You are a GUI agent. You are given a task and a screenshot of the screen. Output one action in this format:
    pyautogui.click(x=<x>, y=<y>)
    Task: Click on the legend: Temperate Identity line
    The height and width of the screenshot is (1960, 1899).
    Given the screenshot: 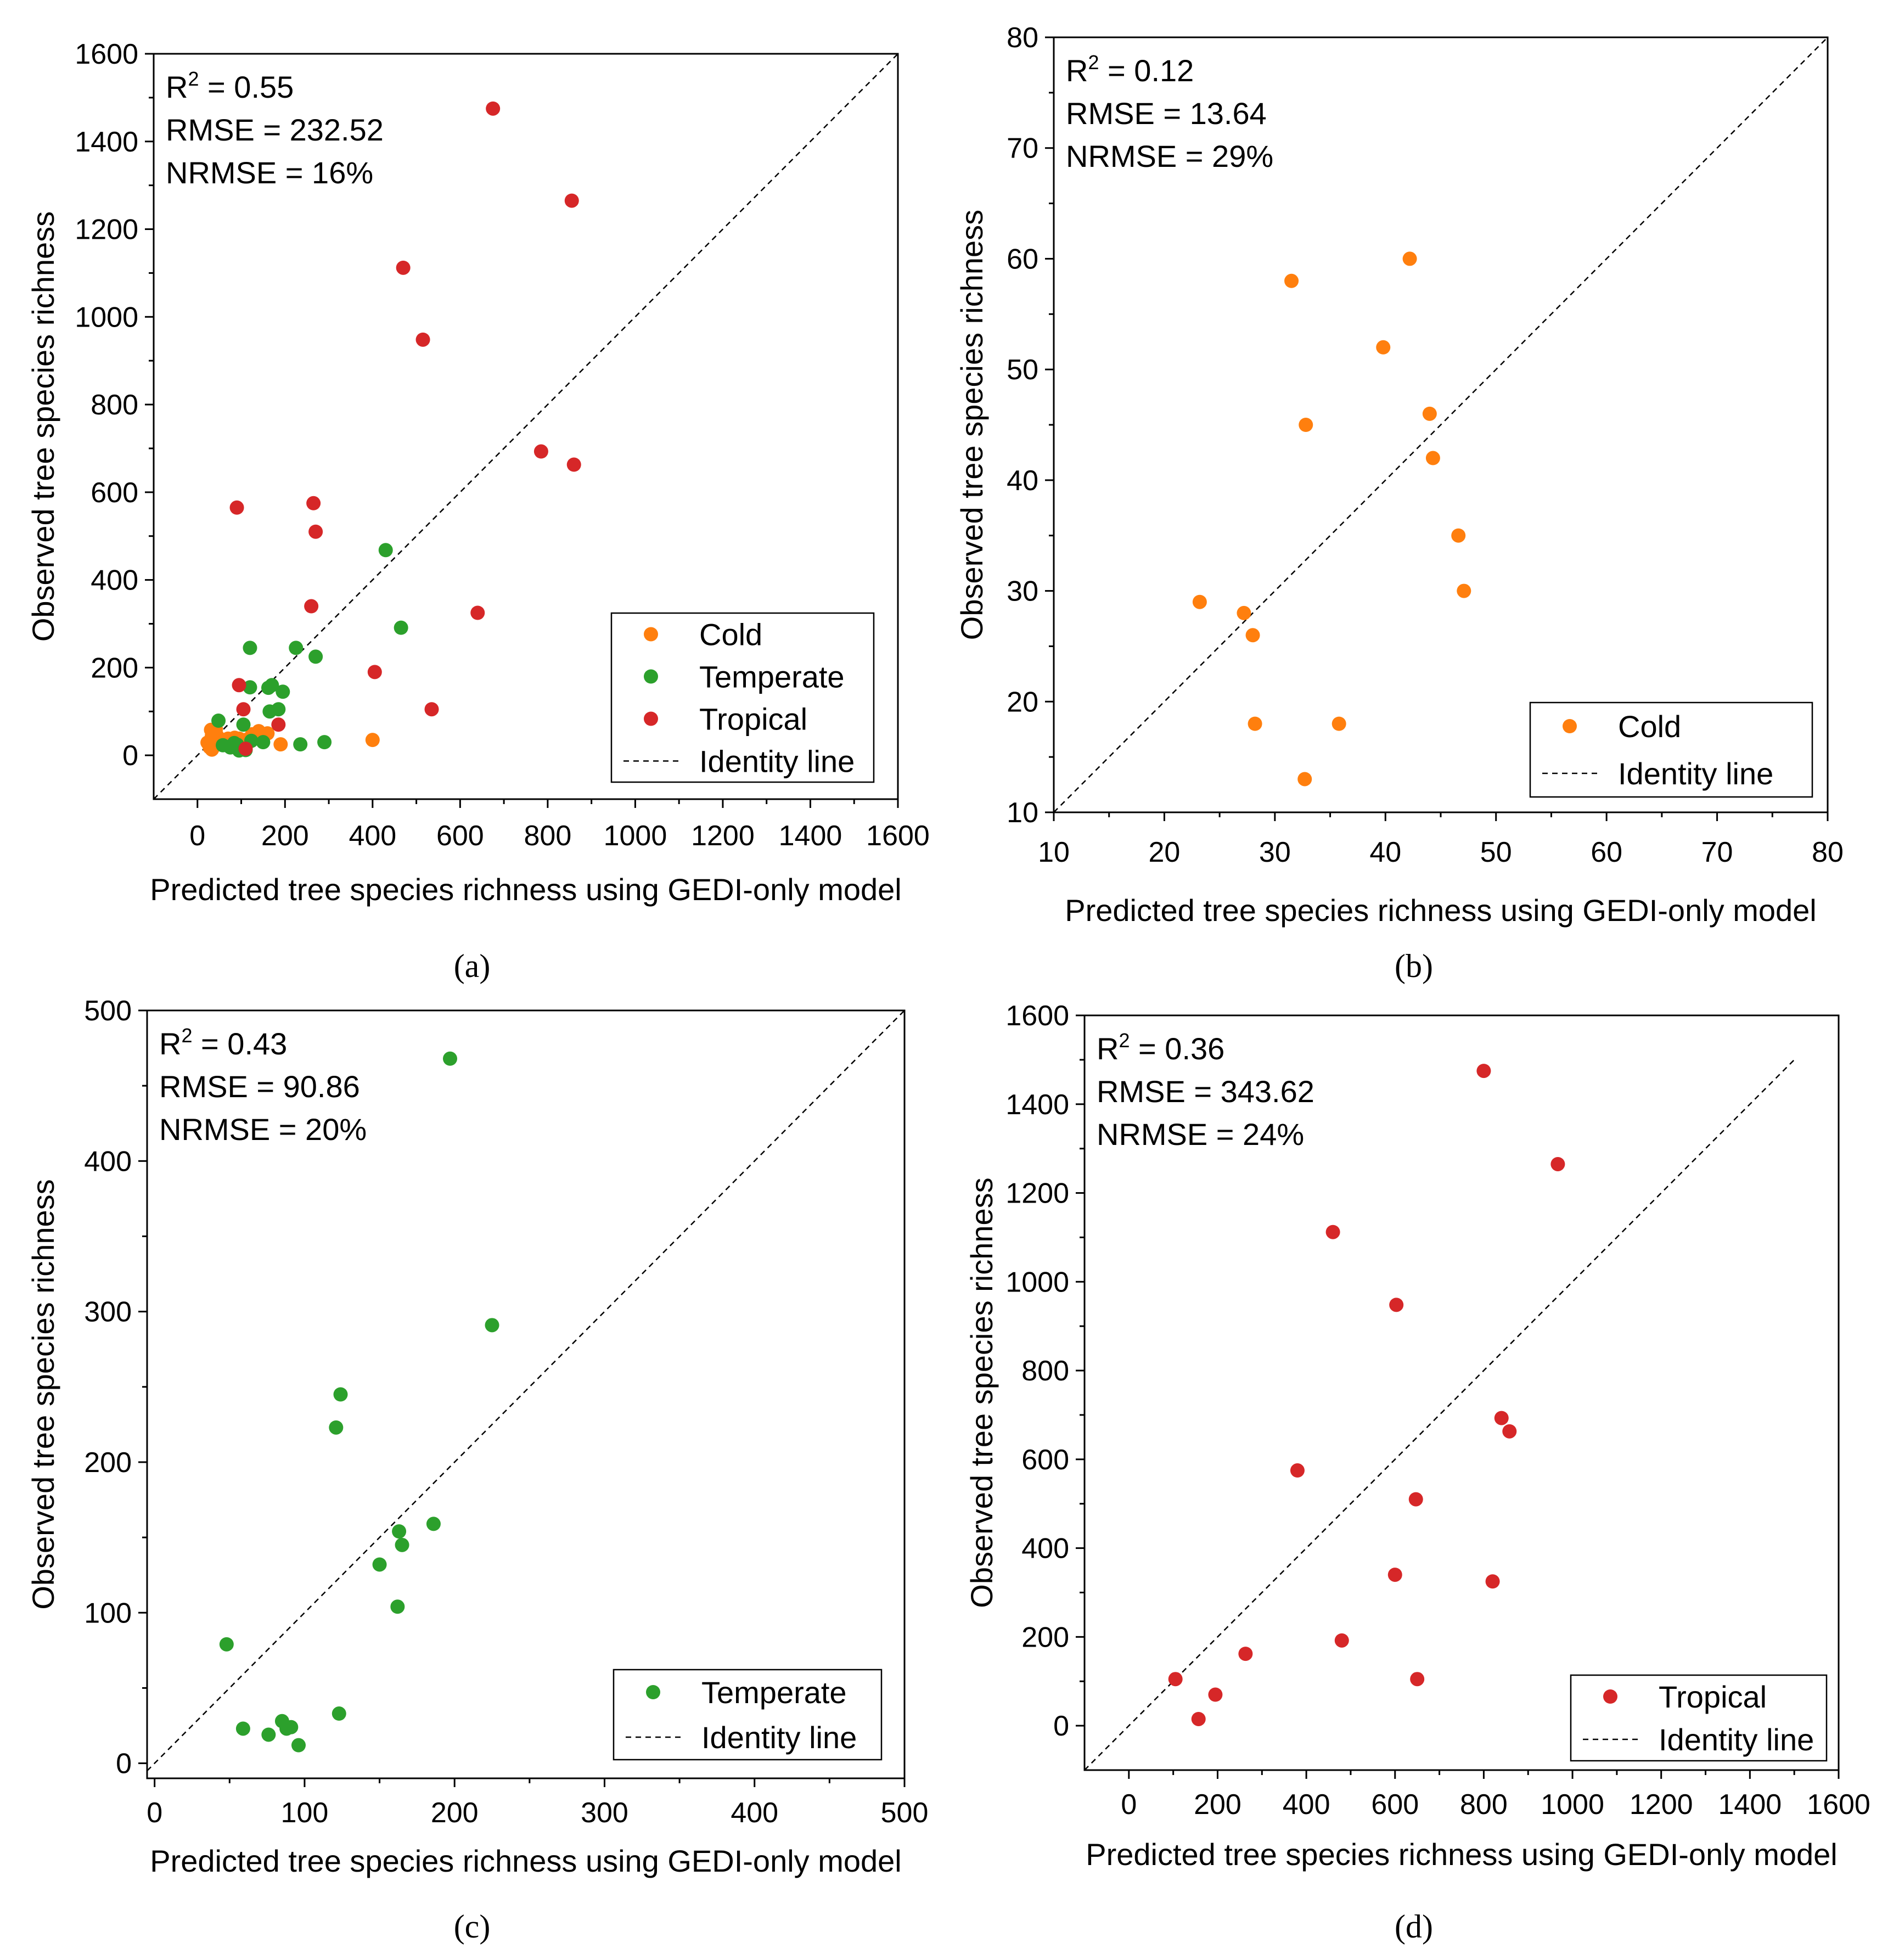 What is the action you would take?
    pyautogui.click(x=748, y=1715)
    